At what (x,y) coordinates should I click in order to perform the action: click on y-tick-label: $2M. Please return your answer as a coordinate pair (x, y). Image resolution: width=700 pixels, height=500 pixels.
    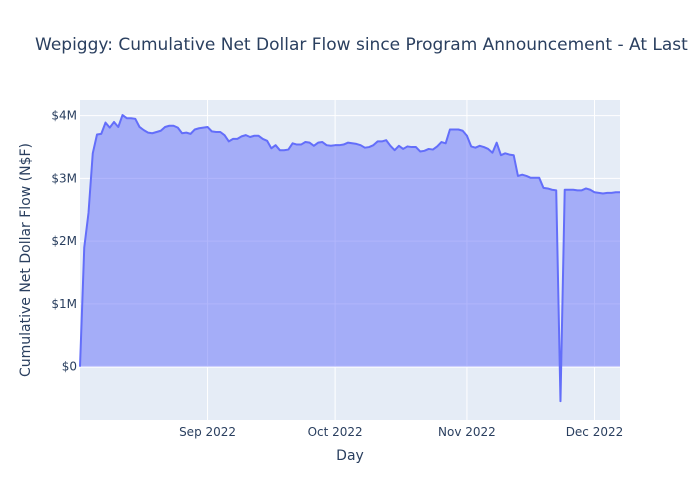
    Looking at the image, I should click on (64, 241).